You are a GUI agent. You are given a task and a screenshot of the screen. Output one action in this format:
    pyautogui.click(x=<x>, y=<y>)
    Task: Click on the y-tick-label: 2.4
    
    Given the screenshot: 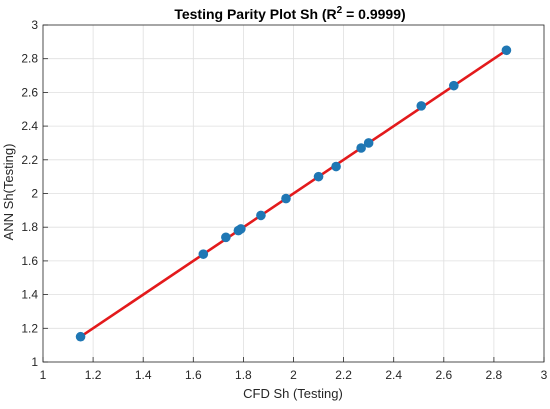 What is the action you would take?
    pyautogui.click(x=29, y=126)
    